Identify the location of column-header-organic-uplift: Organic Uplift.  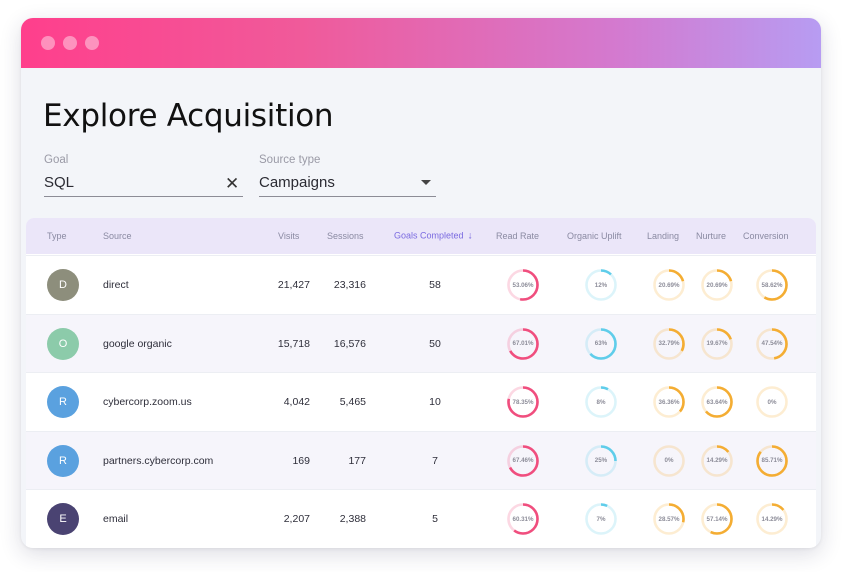
(594, 236).